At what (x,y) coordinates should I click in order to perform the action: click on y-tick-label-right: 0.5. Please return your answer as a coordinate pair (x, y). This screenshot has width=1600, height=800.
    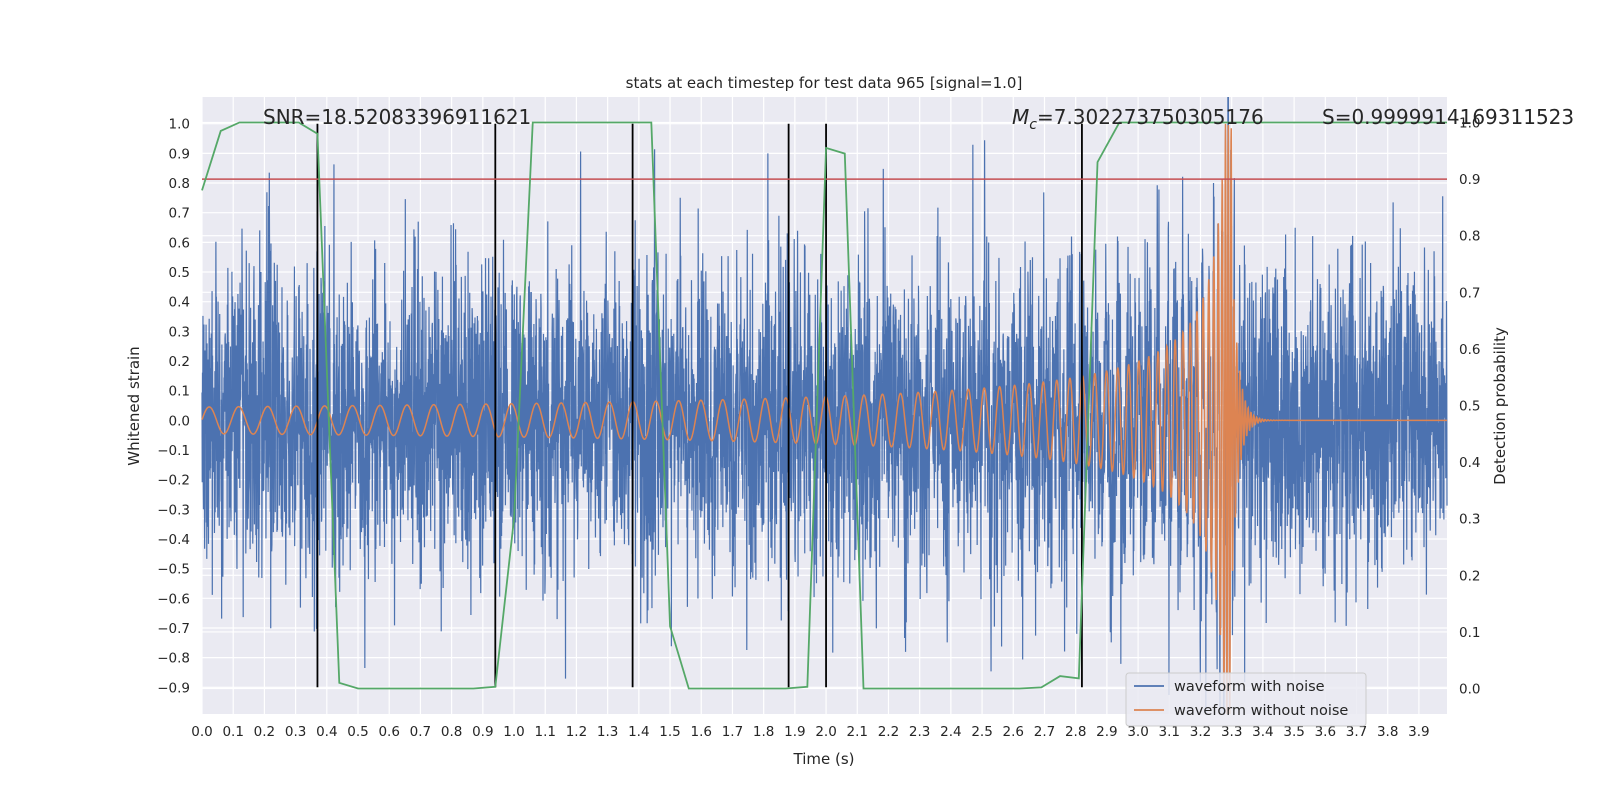
    Looking at the image, I should click on (1469, 407).